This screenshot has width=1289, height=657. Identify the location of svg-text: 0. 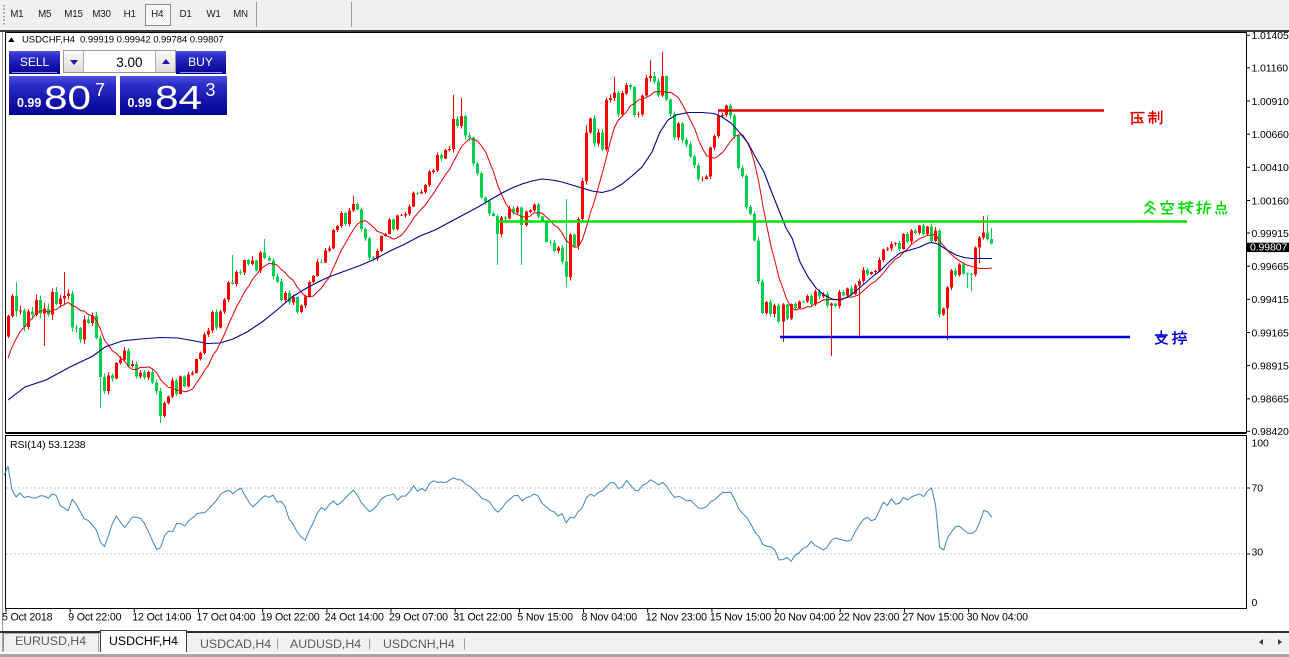
(1255, 603).